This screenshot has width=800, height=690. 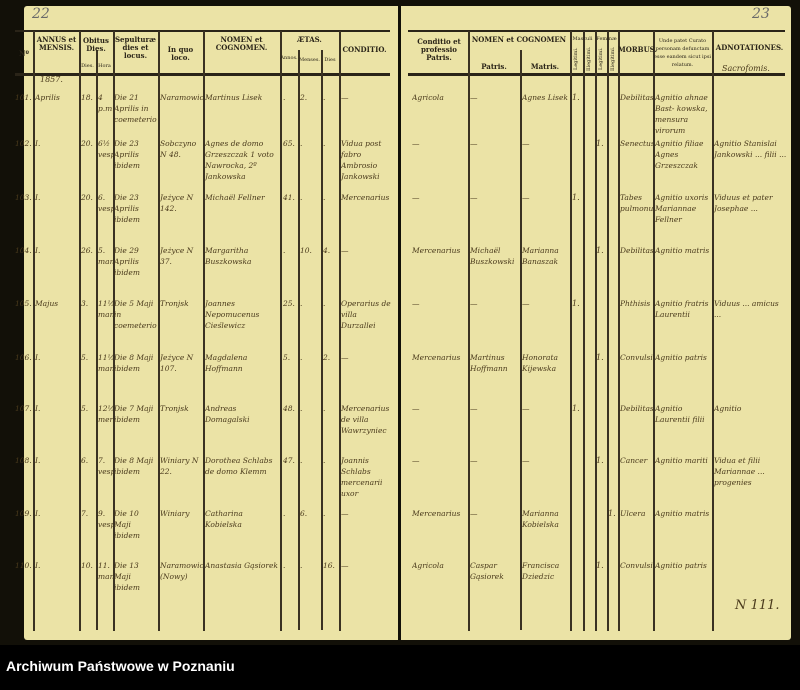 I want to click on cell-patris: Caspar Gąsiorek, so click(x=487, y=571).